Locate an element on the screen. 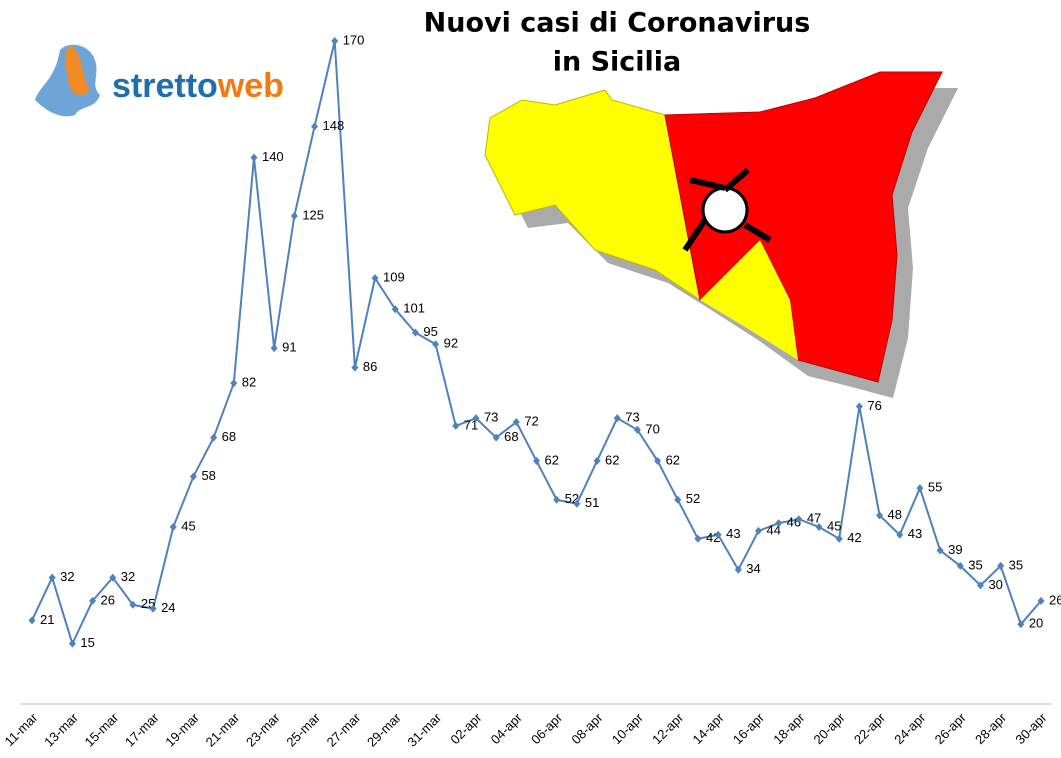 The height and width of the screenshot is (758, 1061). data-label: 58 is located at coordinates (208, 475).